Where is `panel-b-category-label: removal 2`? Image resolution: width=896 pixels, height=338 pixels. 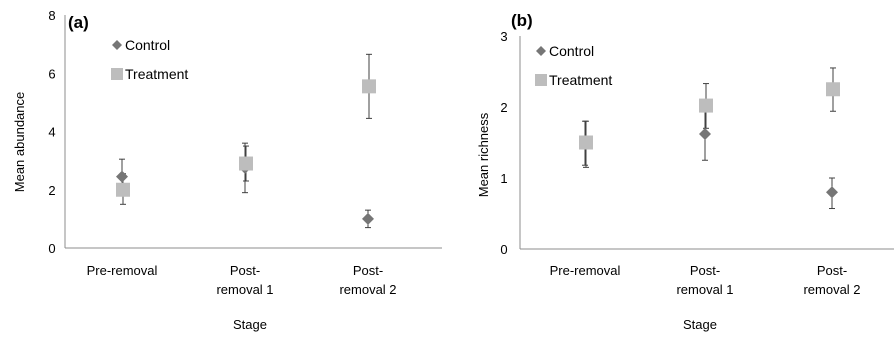
panel-b-category-label: removal 2 is located at coordinates (831, 289).